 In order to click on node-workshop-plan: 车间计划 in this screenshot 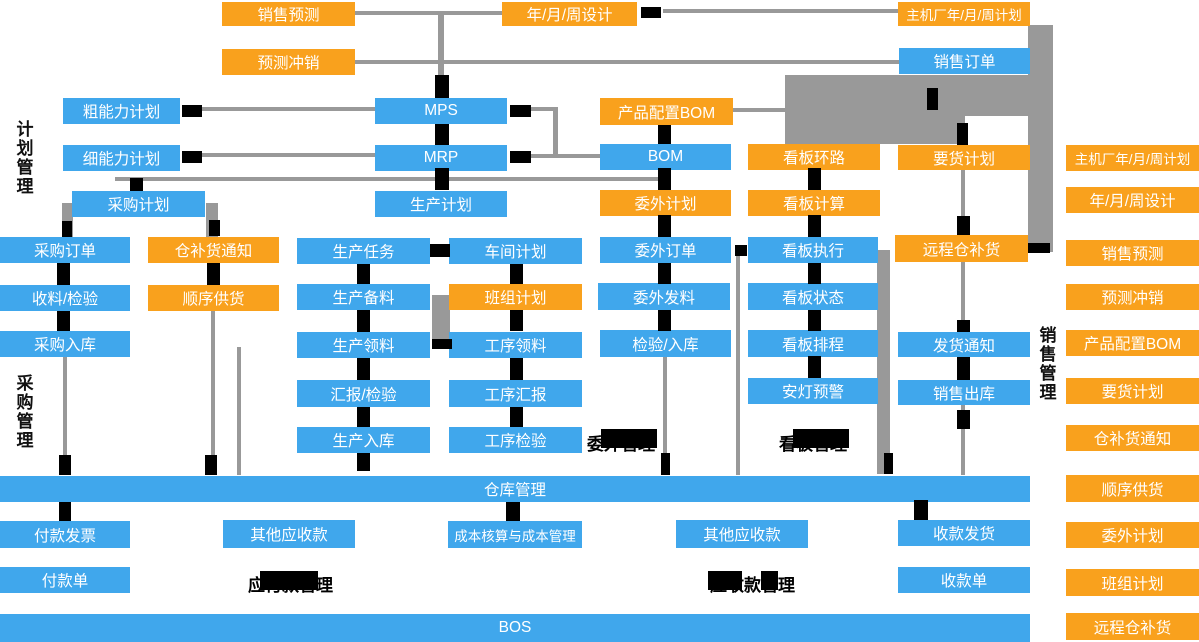, I will do `click(515, 251)`.